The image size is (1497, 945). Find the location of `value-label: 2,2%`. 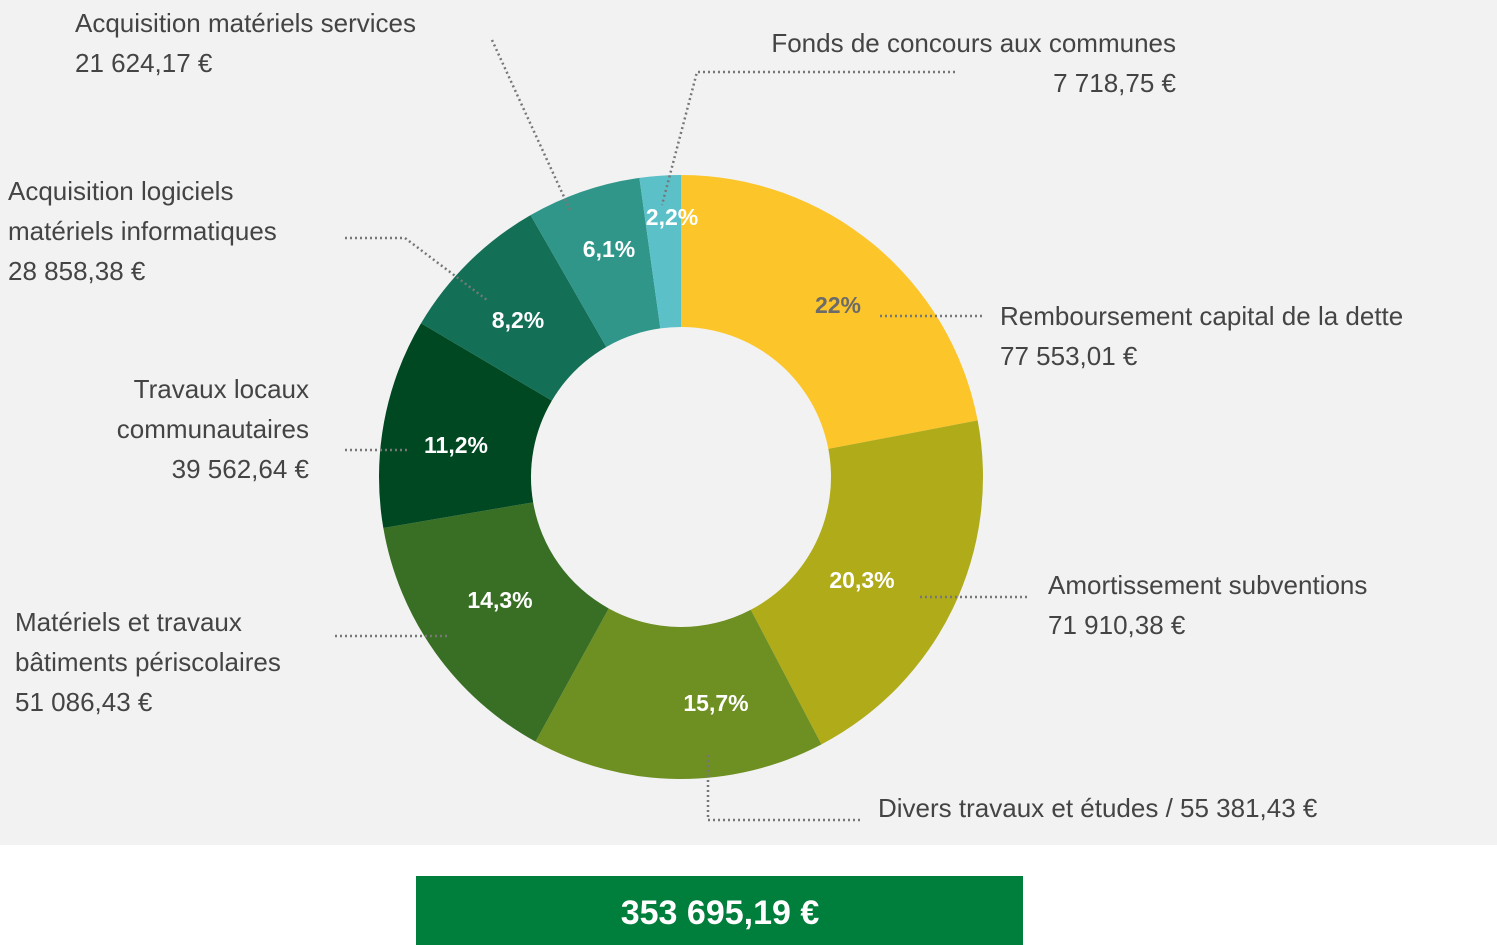

value-label: 2,2% is located at coordinates (672, 217).